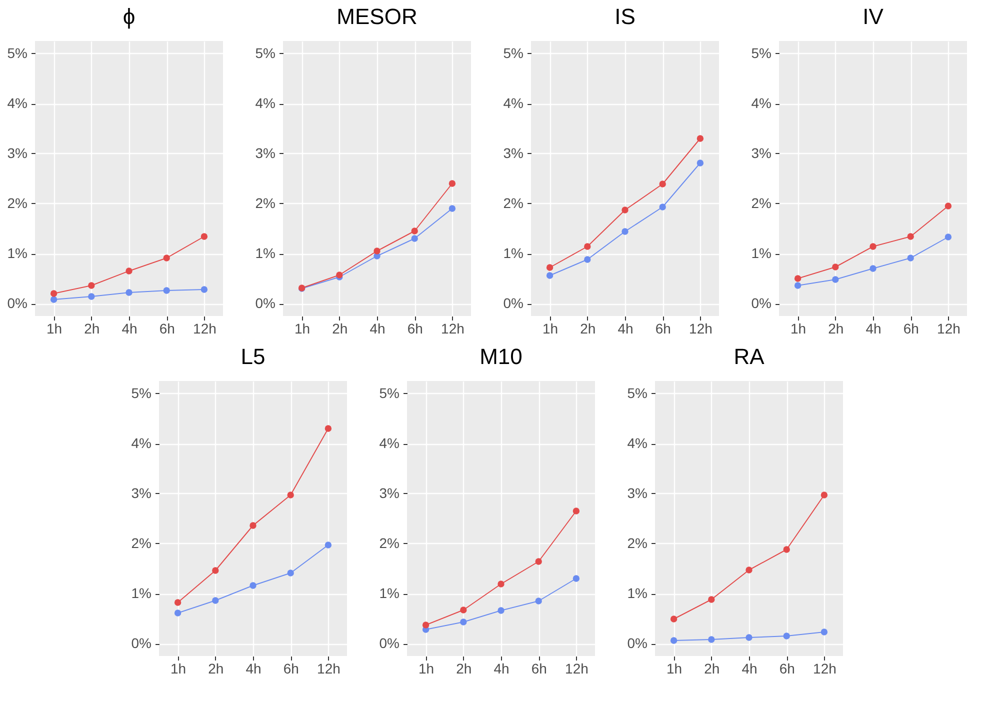 This screenshot has width=992, height=724. I want to click on chart-title: IV, so click(873, 16).